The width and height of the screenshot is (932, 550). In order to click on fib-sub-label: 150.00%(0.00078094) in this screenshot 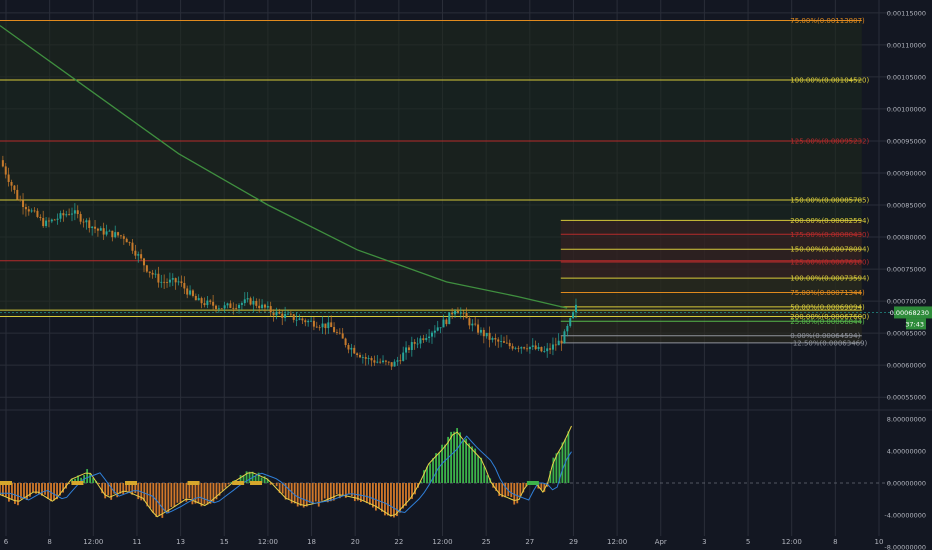, I will do `click(829, 250)`.